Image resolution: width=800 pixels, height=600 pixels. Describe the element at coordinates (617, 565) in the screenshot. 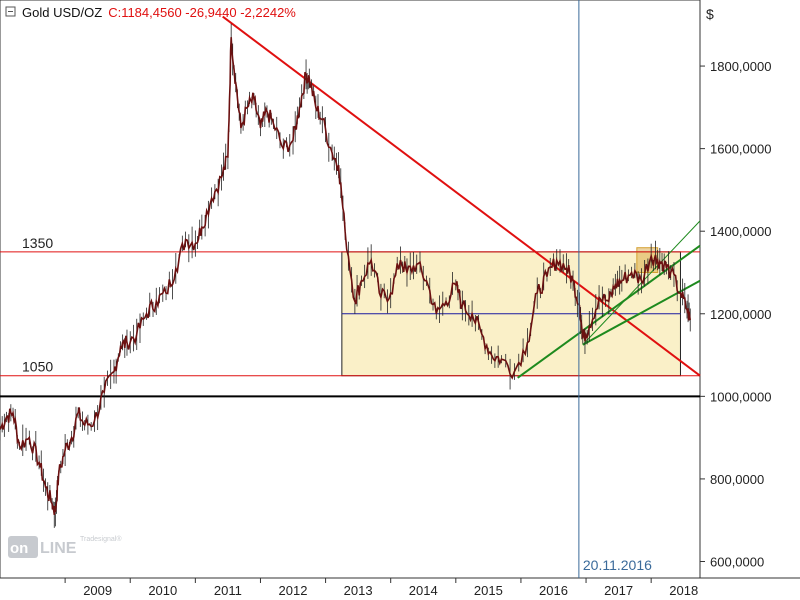

I see `date-marker-label: 20.11.2016` at that location.